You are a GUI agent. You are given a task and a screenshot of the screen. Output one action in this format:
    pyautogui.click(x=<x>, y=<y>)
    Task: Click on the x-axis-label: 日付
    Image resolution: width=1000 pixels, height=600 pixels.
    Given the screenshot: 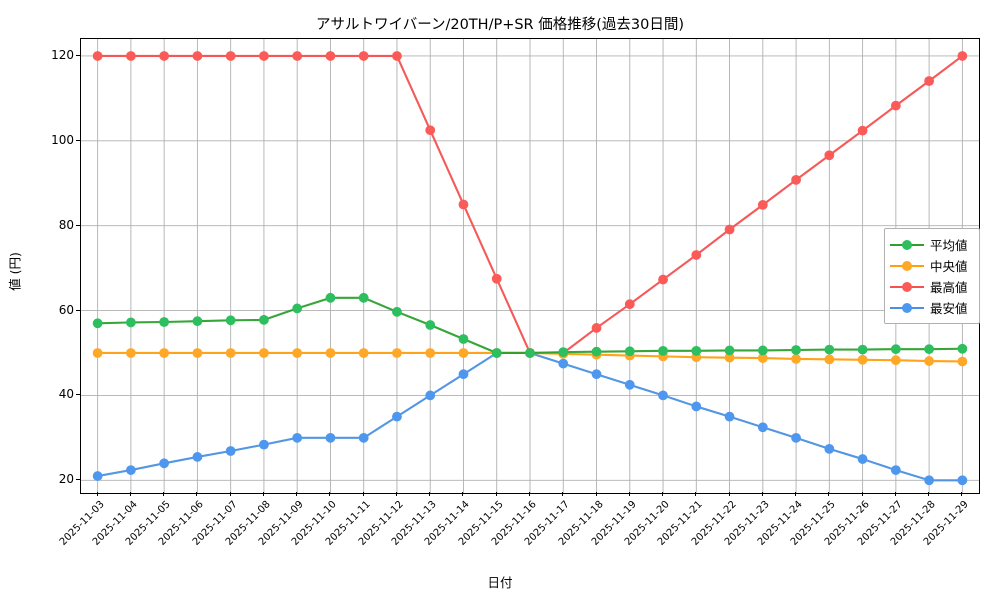 What is the action you would take?
    pyautogui.click(x=500, y=582)
    